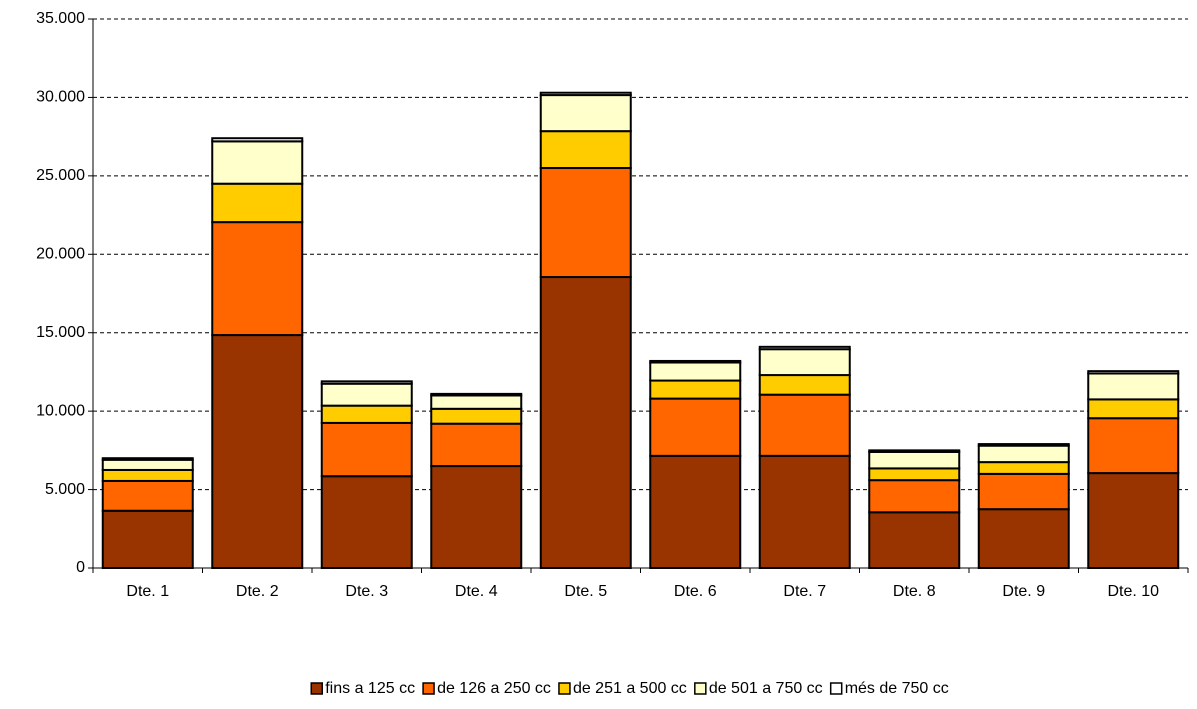 The height and width of the screenshot is (709, 1197). Describe the element at coordinates (494, 688) in the screenshot. I see `legend-label: de 126 a 250 cc` at that location.